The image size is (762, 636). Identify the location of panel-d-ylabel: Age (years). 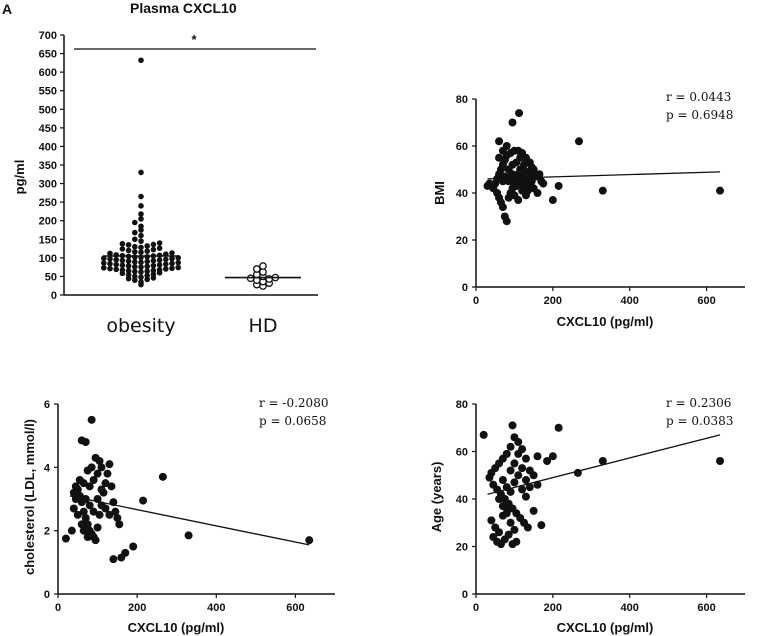
(436, 497).